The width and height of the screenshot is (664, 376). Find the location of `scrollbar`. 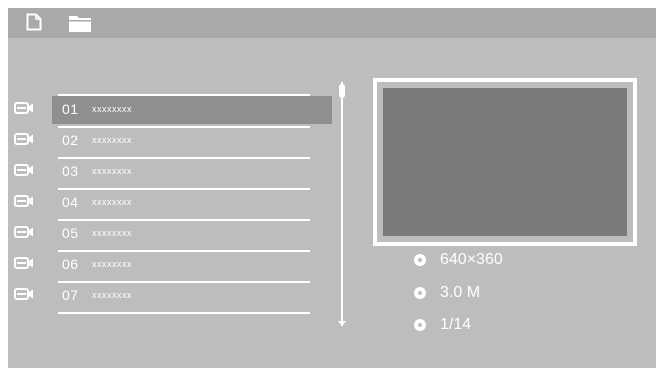

scrollbar is located at coordinates (342, 206).